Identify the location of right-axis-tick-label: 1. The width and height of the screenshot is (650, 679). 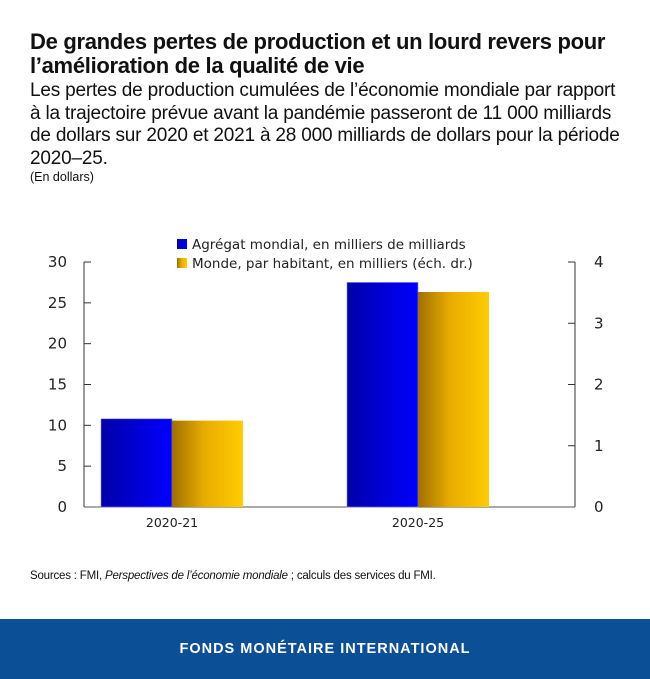
(599, 446).